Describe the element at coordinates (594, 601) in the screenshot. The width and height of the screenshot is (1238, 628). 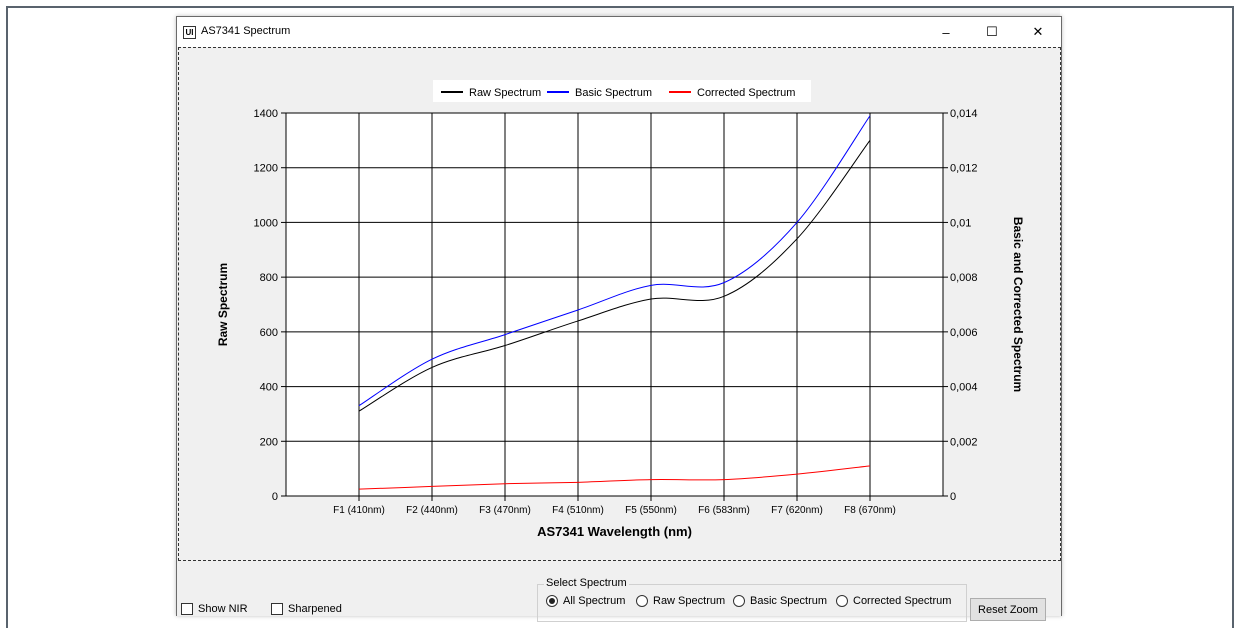
I see `radio-label: All Spectrum` at that location.